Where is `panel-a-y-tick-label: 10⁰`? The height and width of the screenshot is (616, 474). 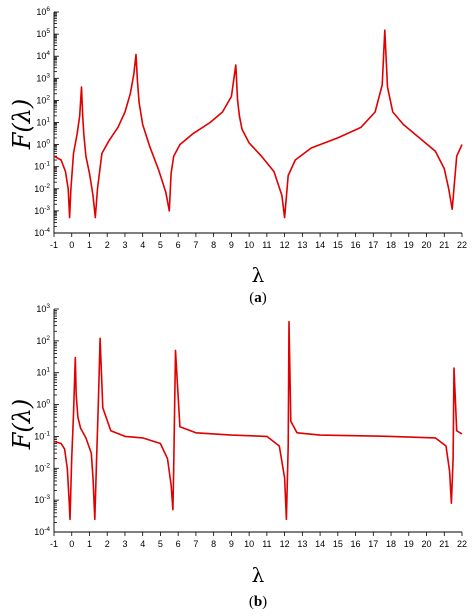
panel-a-y-tick-label: 10⁰ is located at coordinates (43, 144).